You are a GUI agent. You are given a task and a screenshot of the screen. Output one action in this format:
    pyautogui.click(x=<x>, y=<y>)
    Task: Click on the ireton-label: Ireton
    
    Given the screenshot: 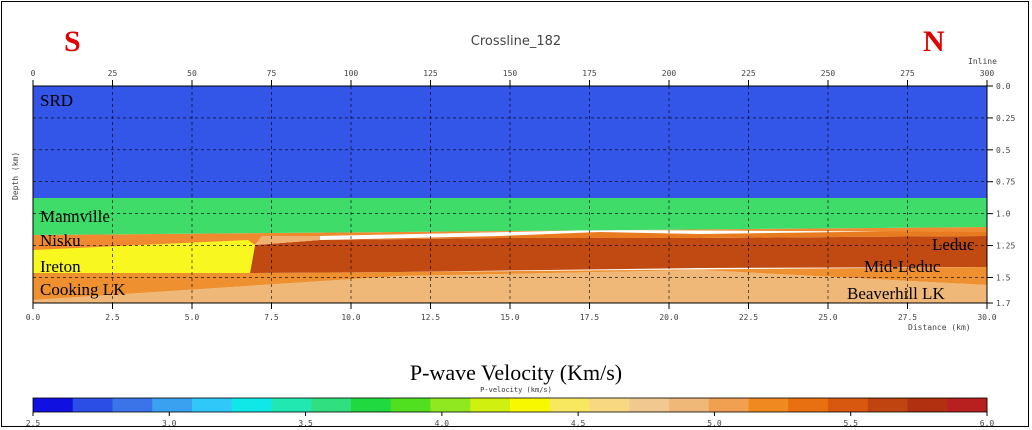 What is the action you would take?
    pyautogui.click(x=60, y=266)
    